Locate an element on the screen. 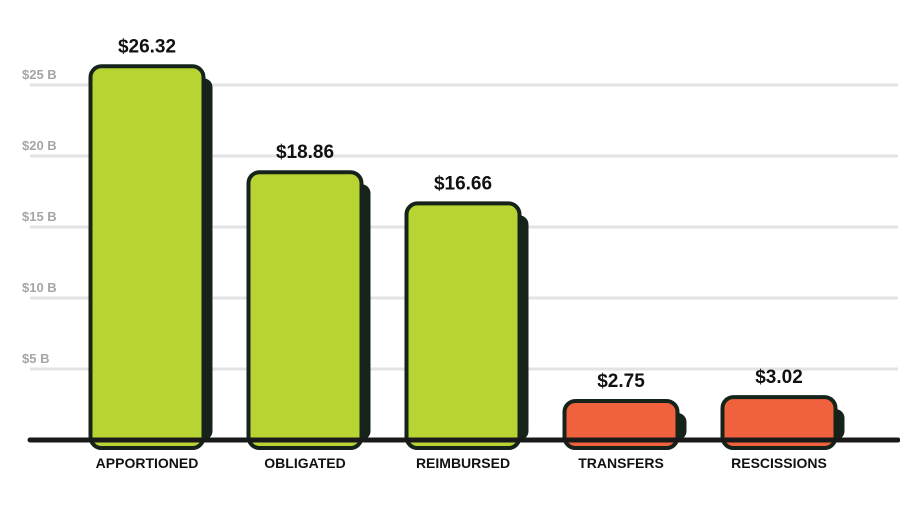 This screenshot has width=900, height=509. data-label: $26.32 is located at coordinates (147, 46).